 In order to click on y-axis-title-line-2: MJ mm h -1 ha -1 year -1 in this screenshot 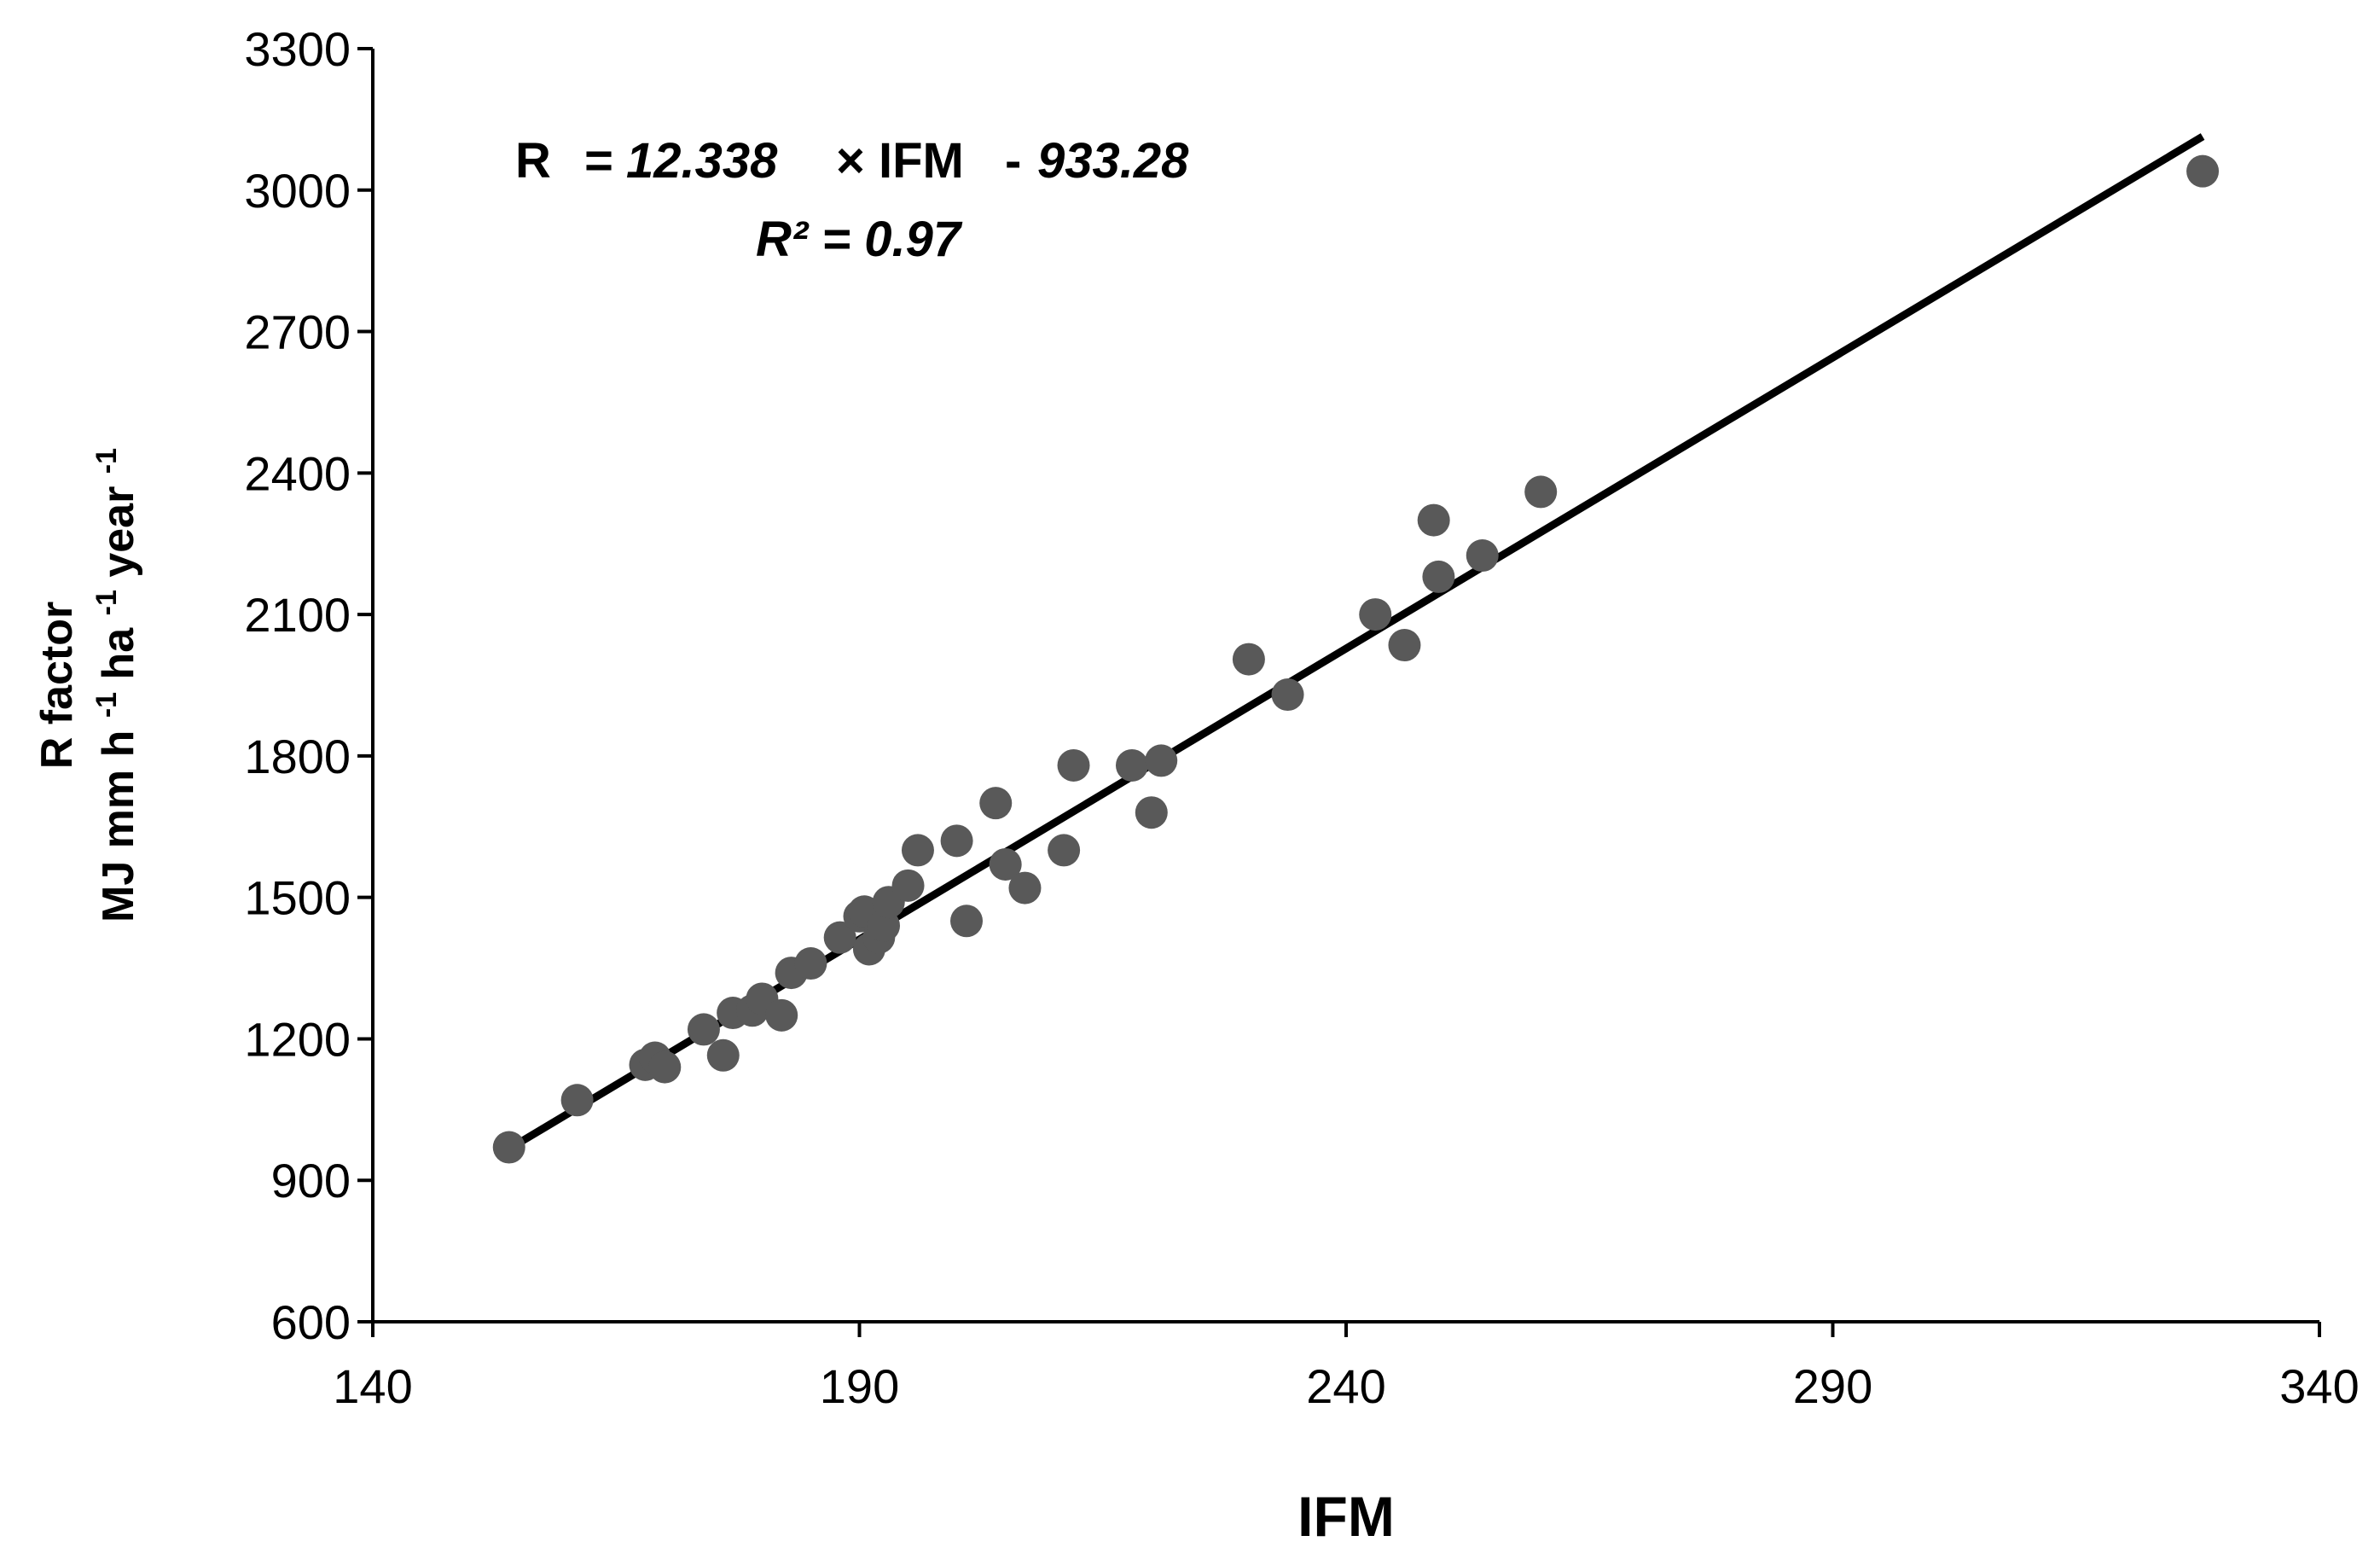, I will do `click(116, 685)`.